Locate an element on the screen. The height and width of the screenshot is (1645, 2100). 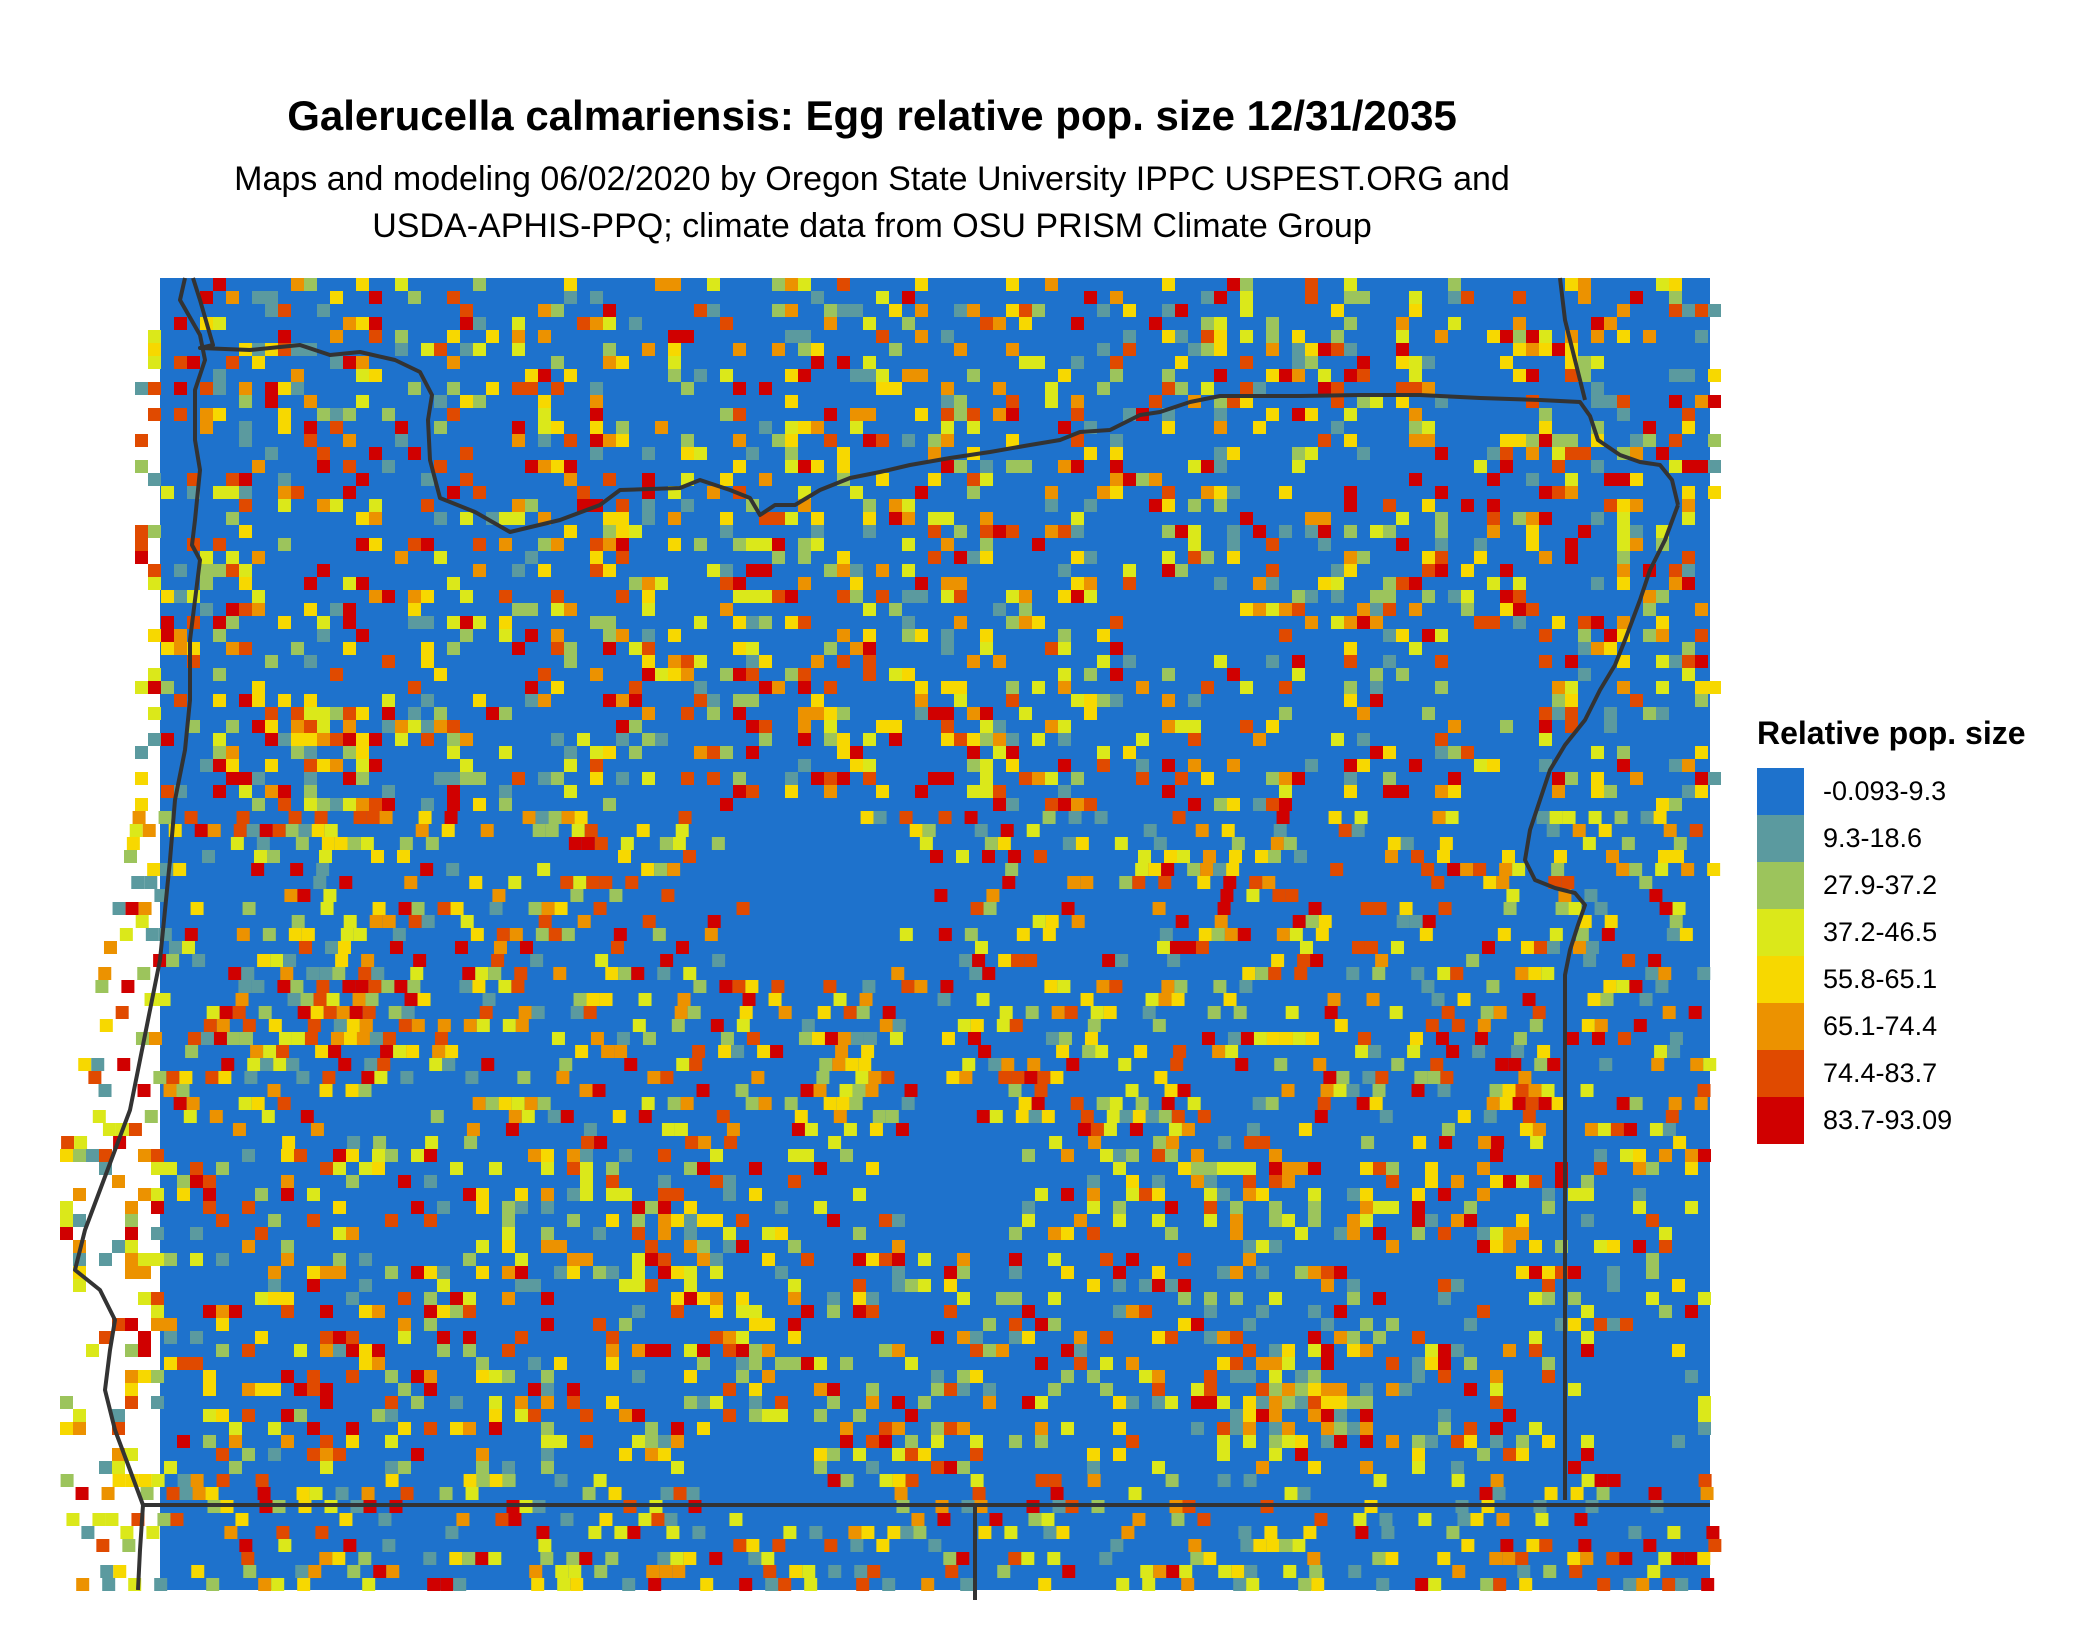
legend-label: 27.9-37.2 is located at coordinates (1880, 885).